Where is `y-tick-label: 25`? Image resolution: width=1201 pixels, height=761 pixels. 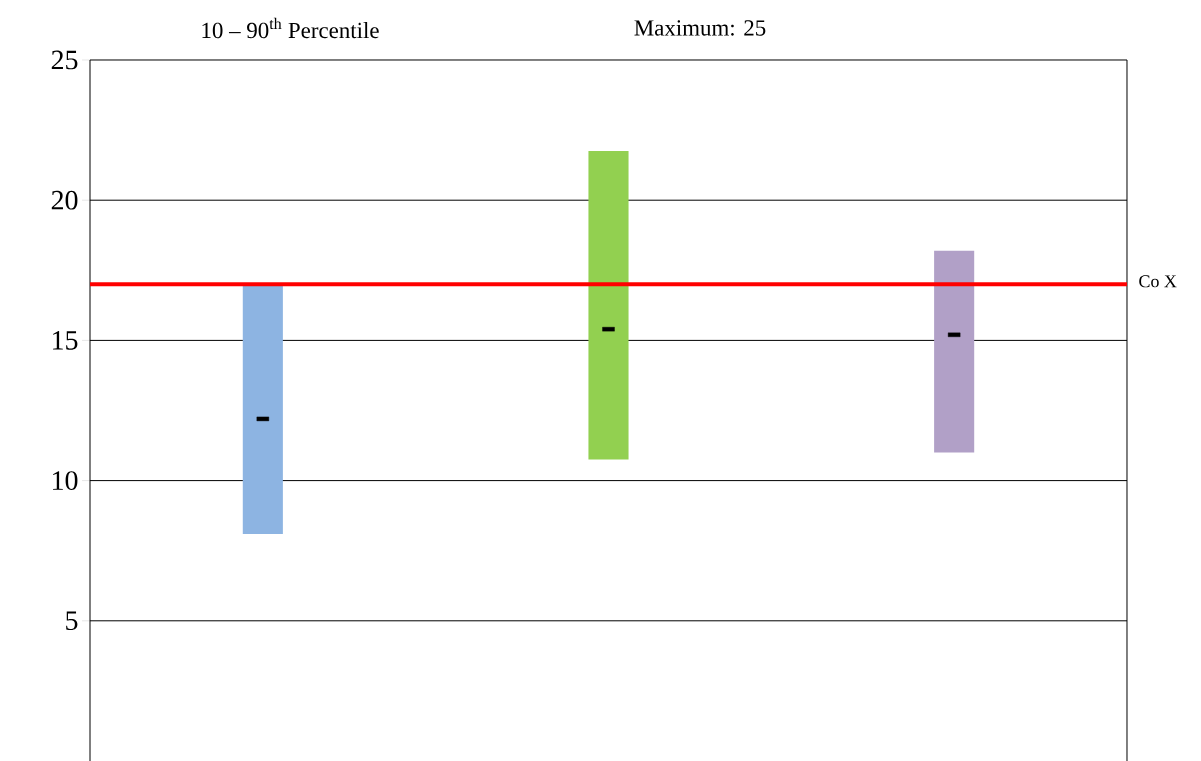
y-tick-label: 25 is located at coordinates (64, 60).